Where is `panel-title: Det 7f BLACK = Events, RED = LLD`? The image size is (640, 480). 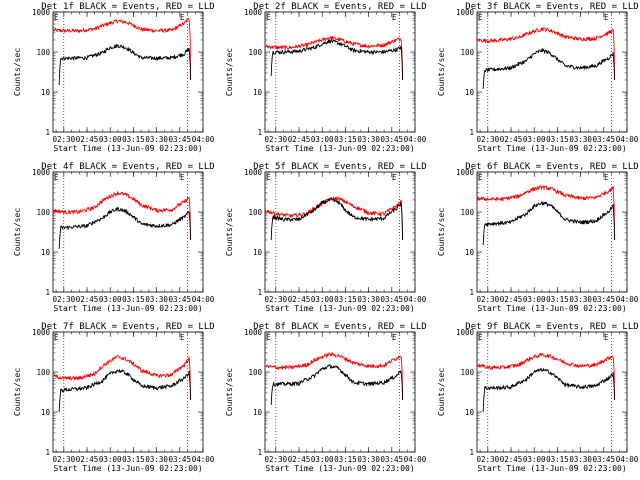 panel-title: Det 7f BLACK = Events, RED = LLD is located at coordinates (127, 327).